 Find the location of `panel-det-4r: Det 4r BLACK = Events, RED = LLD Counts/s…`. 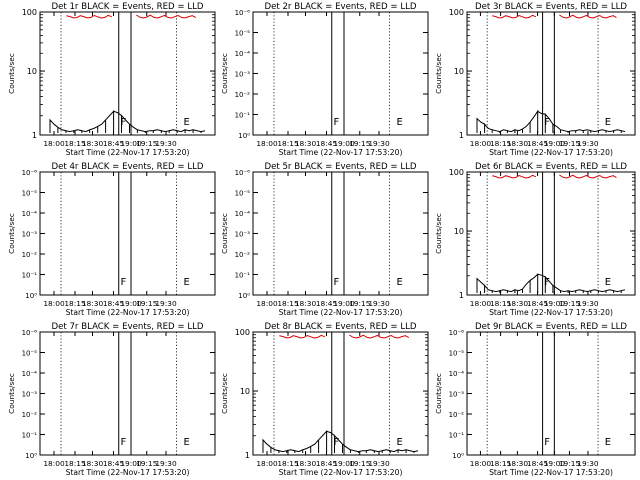

panel-det-4r: Det 4r BLACK = Events, RED = LLD Counts/s… is located at coordinates (111, 239).